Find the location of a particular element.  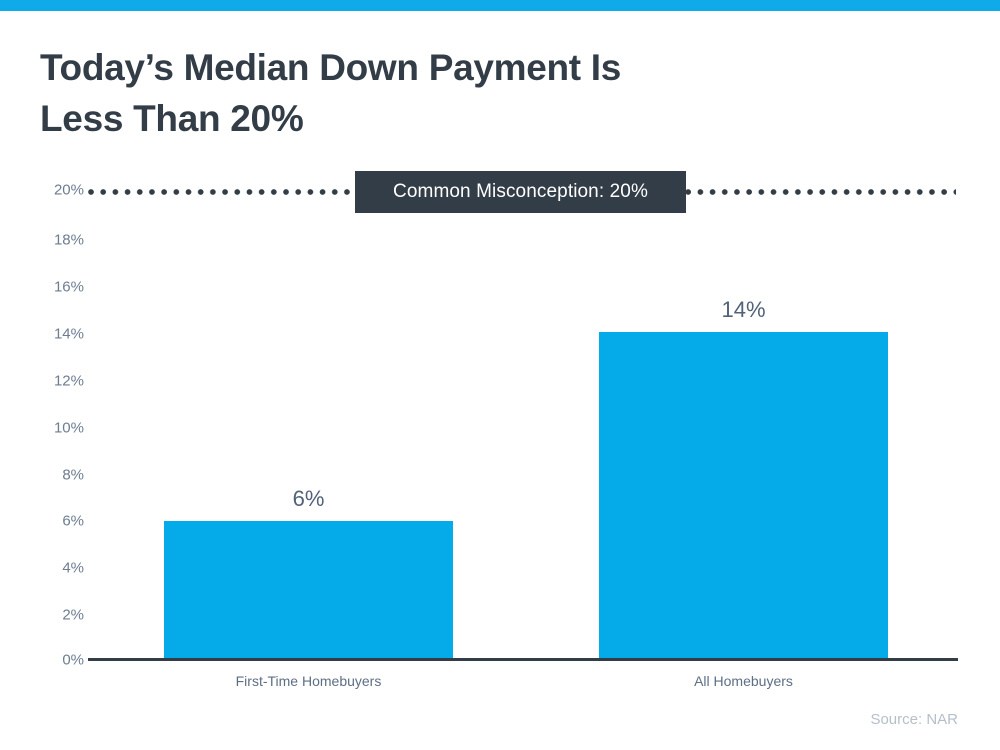

misconception-badge: Common Misconception: 20% is located at coordinates (520, 192).